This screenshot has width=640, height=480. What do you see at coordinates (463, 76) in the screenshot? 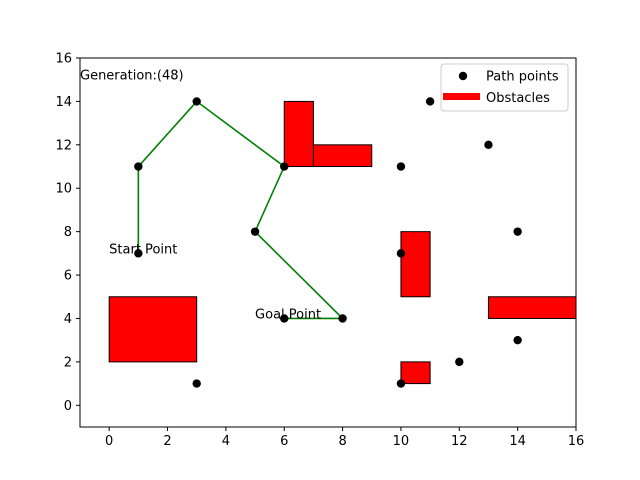
I see `legend-marker-path-points` at bounding box center [463, 76].